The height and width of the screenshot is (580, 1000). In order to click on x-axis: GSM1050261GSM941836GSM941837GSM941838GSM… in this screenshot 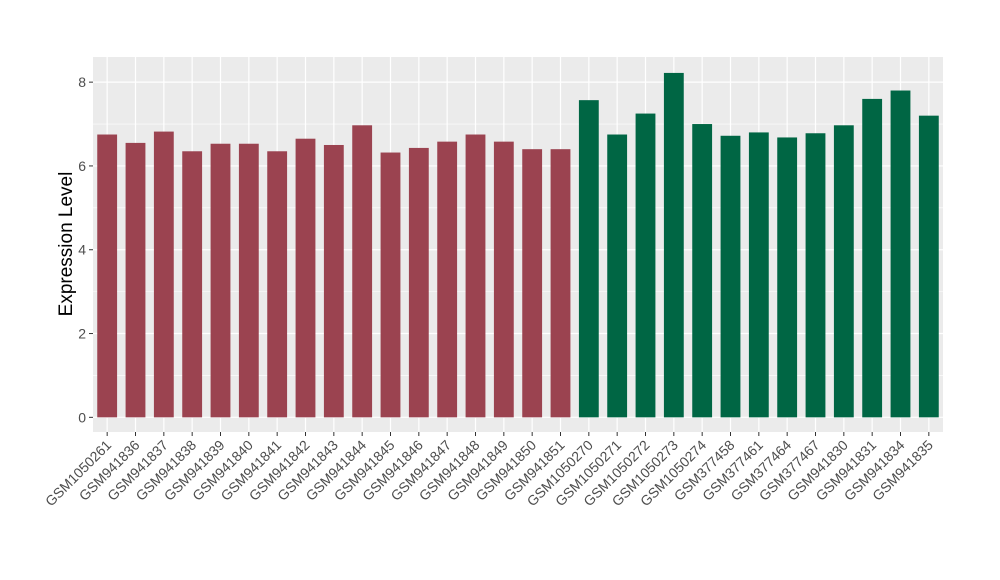, I will do `click(489, 470)`.